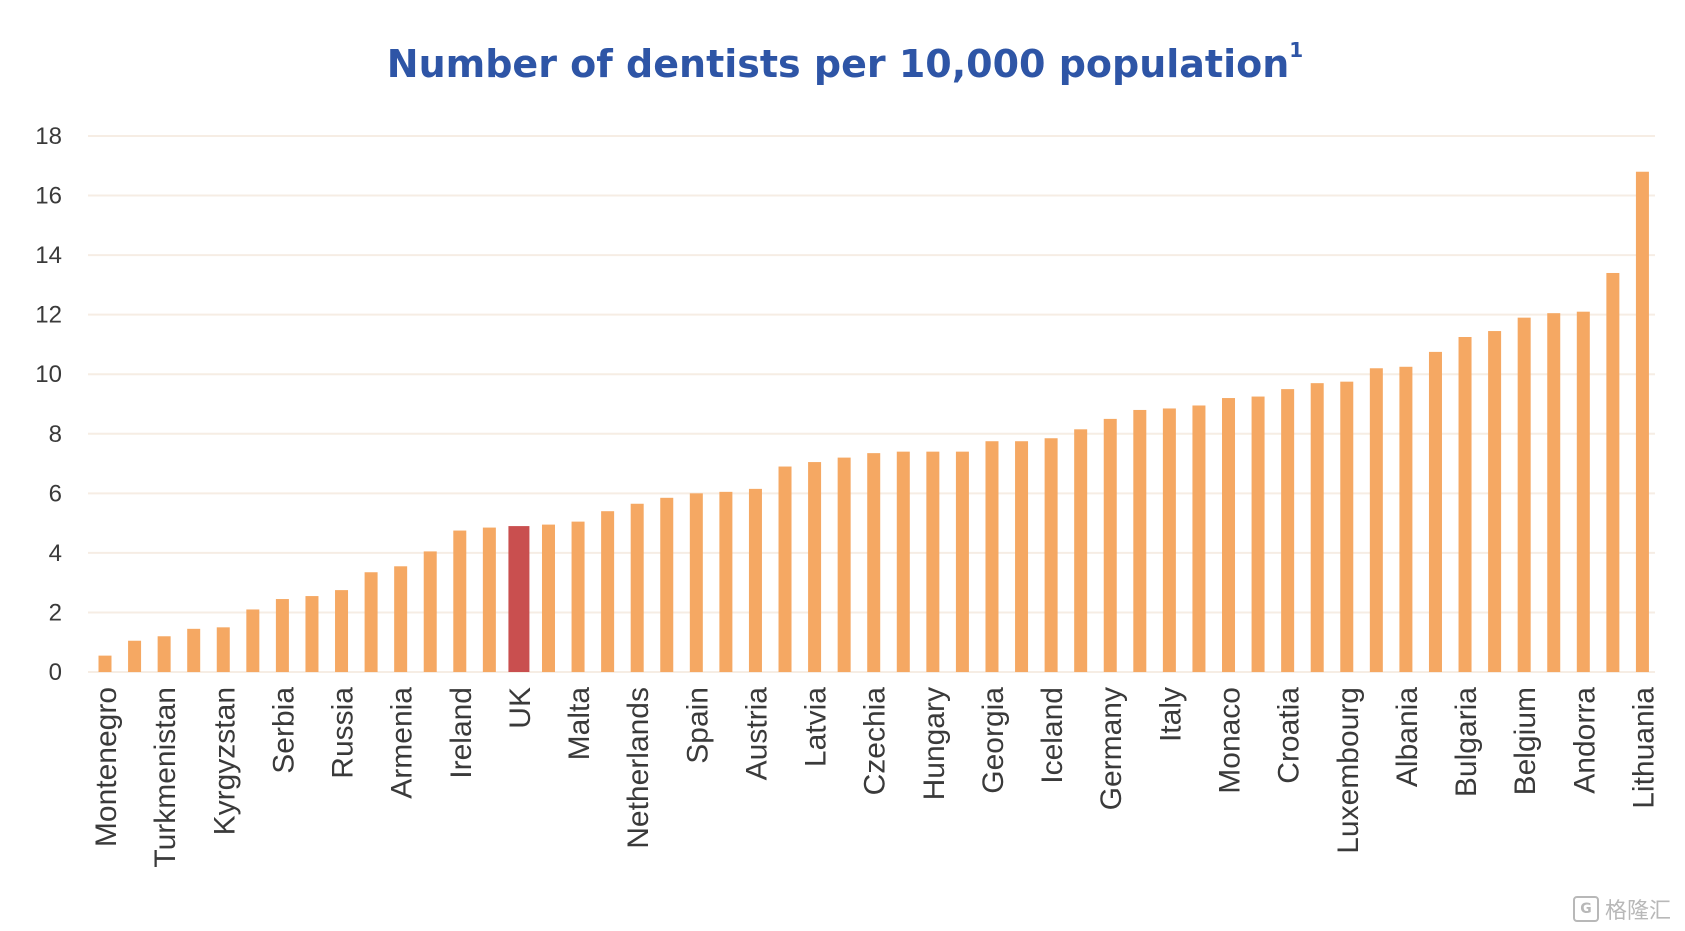 The image size is (1685, 931). I want to click on watermark-text: 格隆汇, so click(1637, 911).